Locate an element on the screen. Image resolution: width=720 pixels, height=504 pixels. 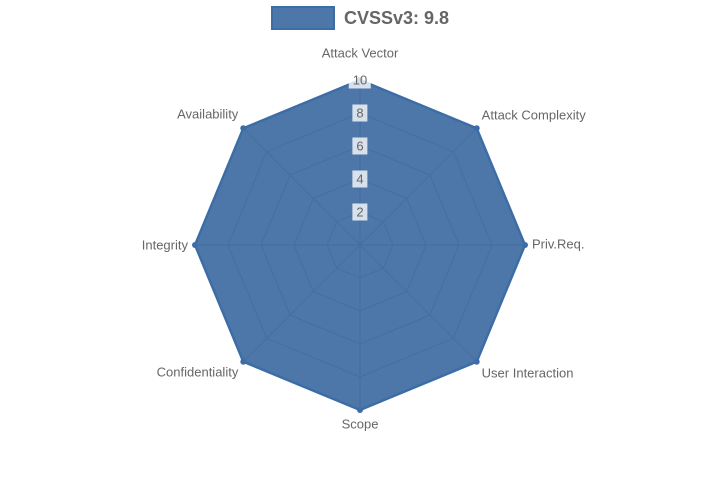
axis-label-attack-complexity: Attack Complexity is located at coordinates (533, 115).